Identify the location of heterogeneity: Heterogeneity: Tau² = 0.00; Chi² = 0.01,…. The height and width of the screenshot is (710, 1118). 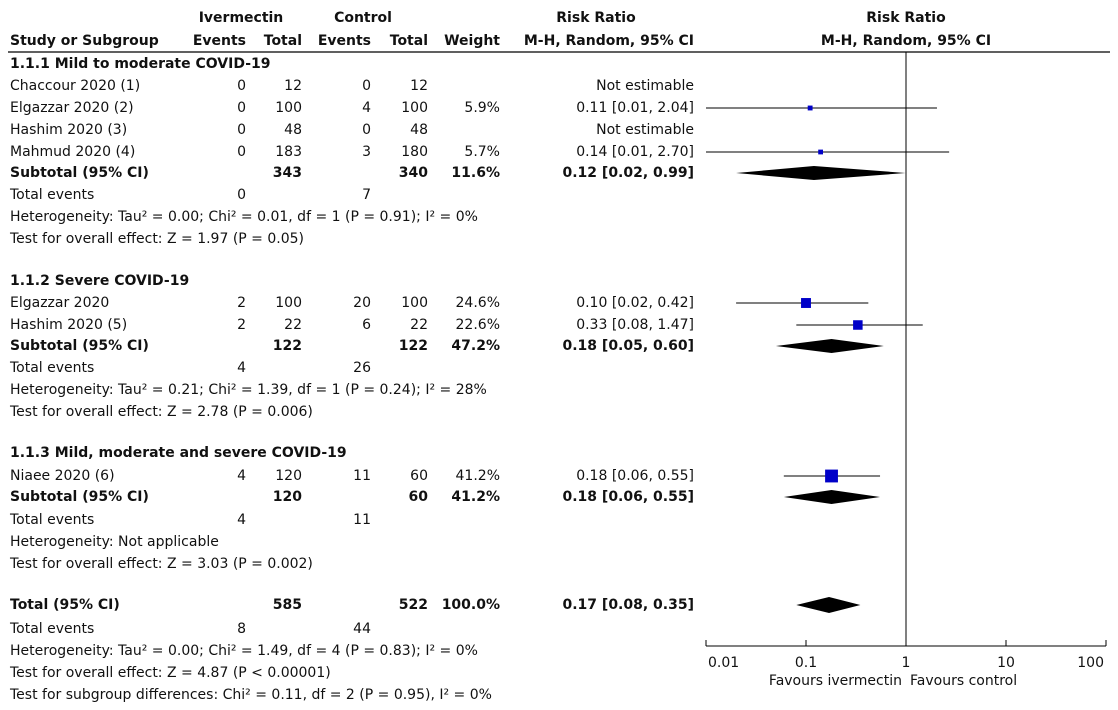
(244, 217).